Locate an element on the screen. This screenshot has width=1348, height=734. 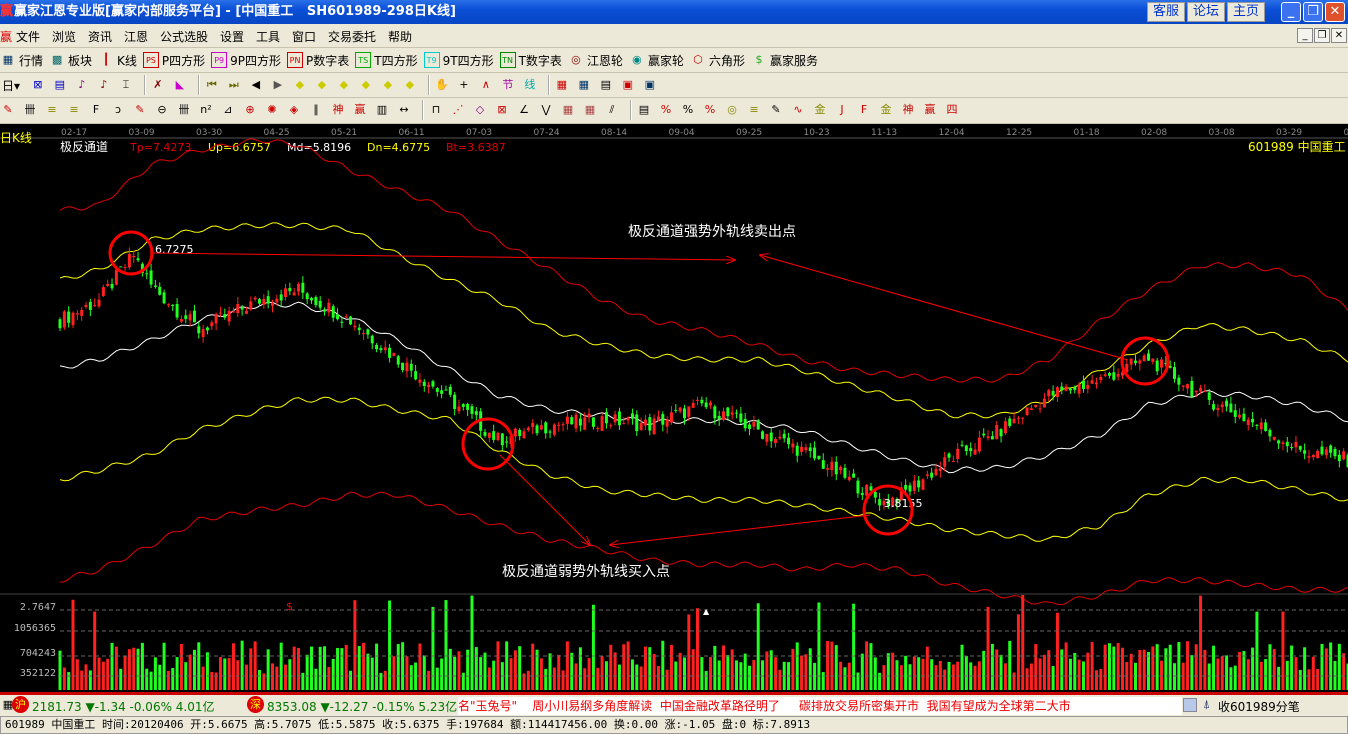
scroll-stepper is located at coordinates (1190, 705).